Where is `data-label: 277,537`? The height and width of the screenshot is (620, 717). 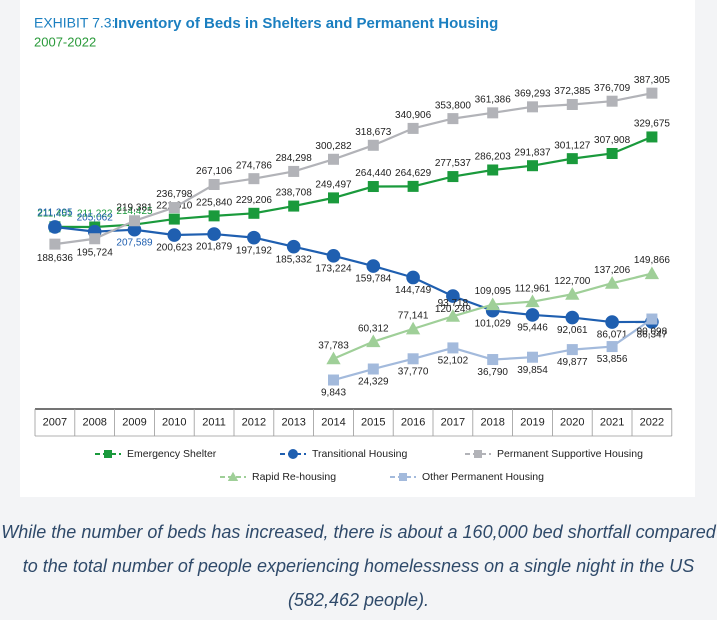 data-label: 277,537 is located at coordinates (453, 163).